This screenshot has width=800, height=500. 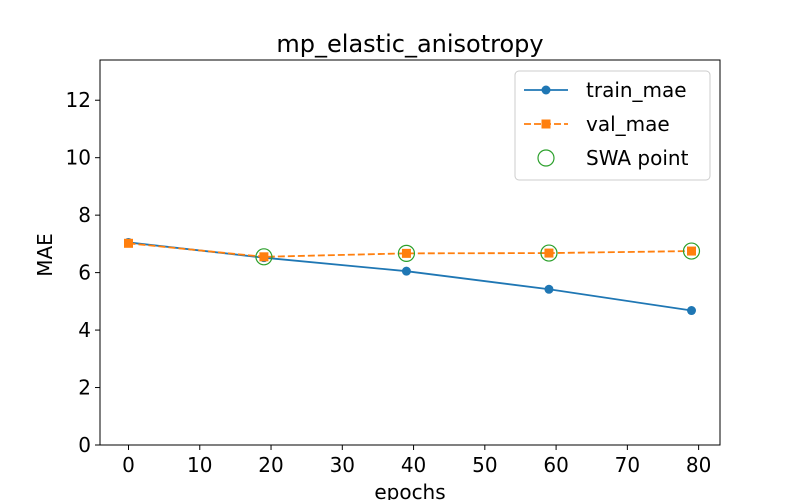 I want to click on x-tick-label: 10, so click(x=199, y=465).